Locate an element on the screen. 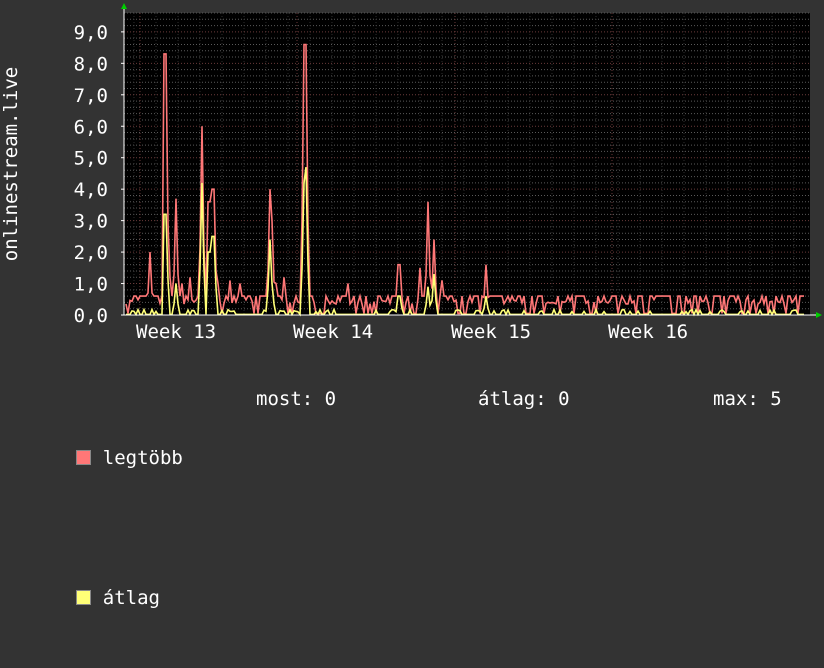  y-tick-label: 2,0 is located at coordinates (91, 253).